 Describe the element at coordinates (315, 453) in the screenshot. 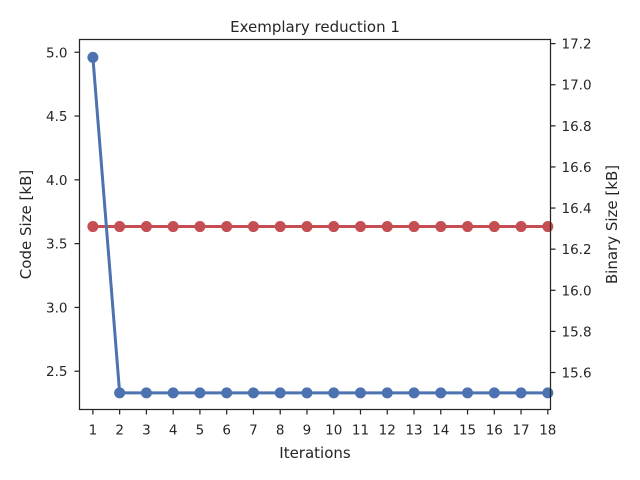

I see `x-axis-label: Iterations` at that location.